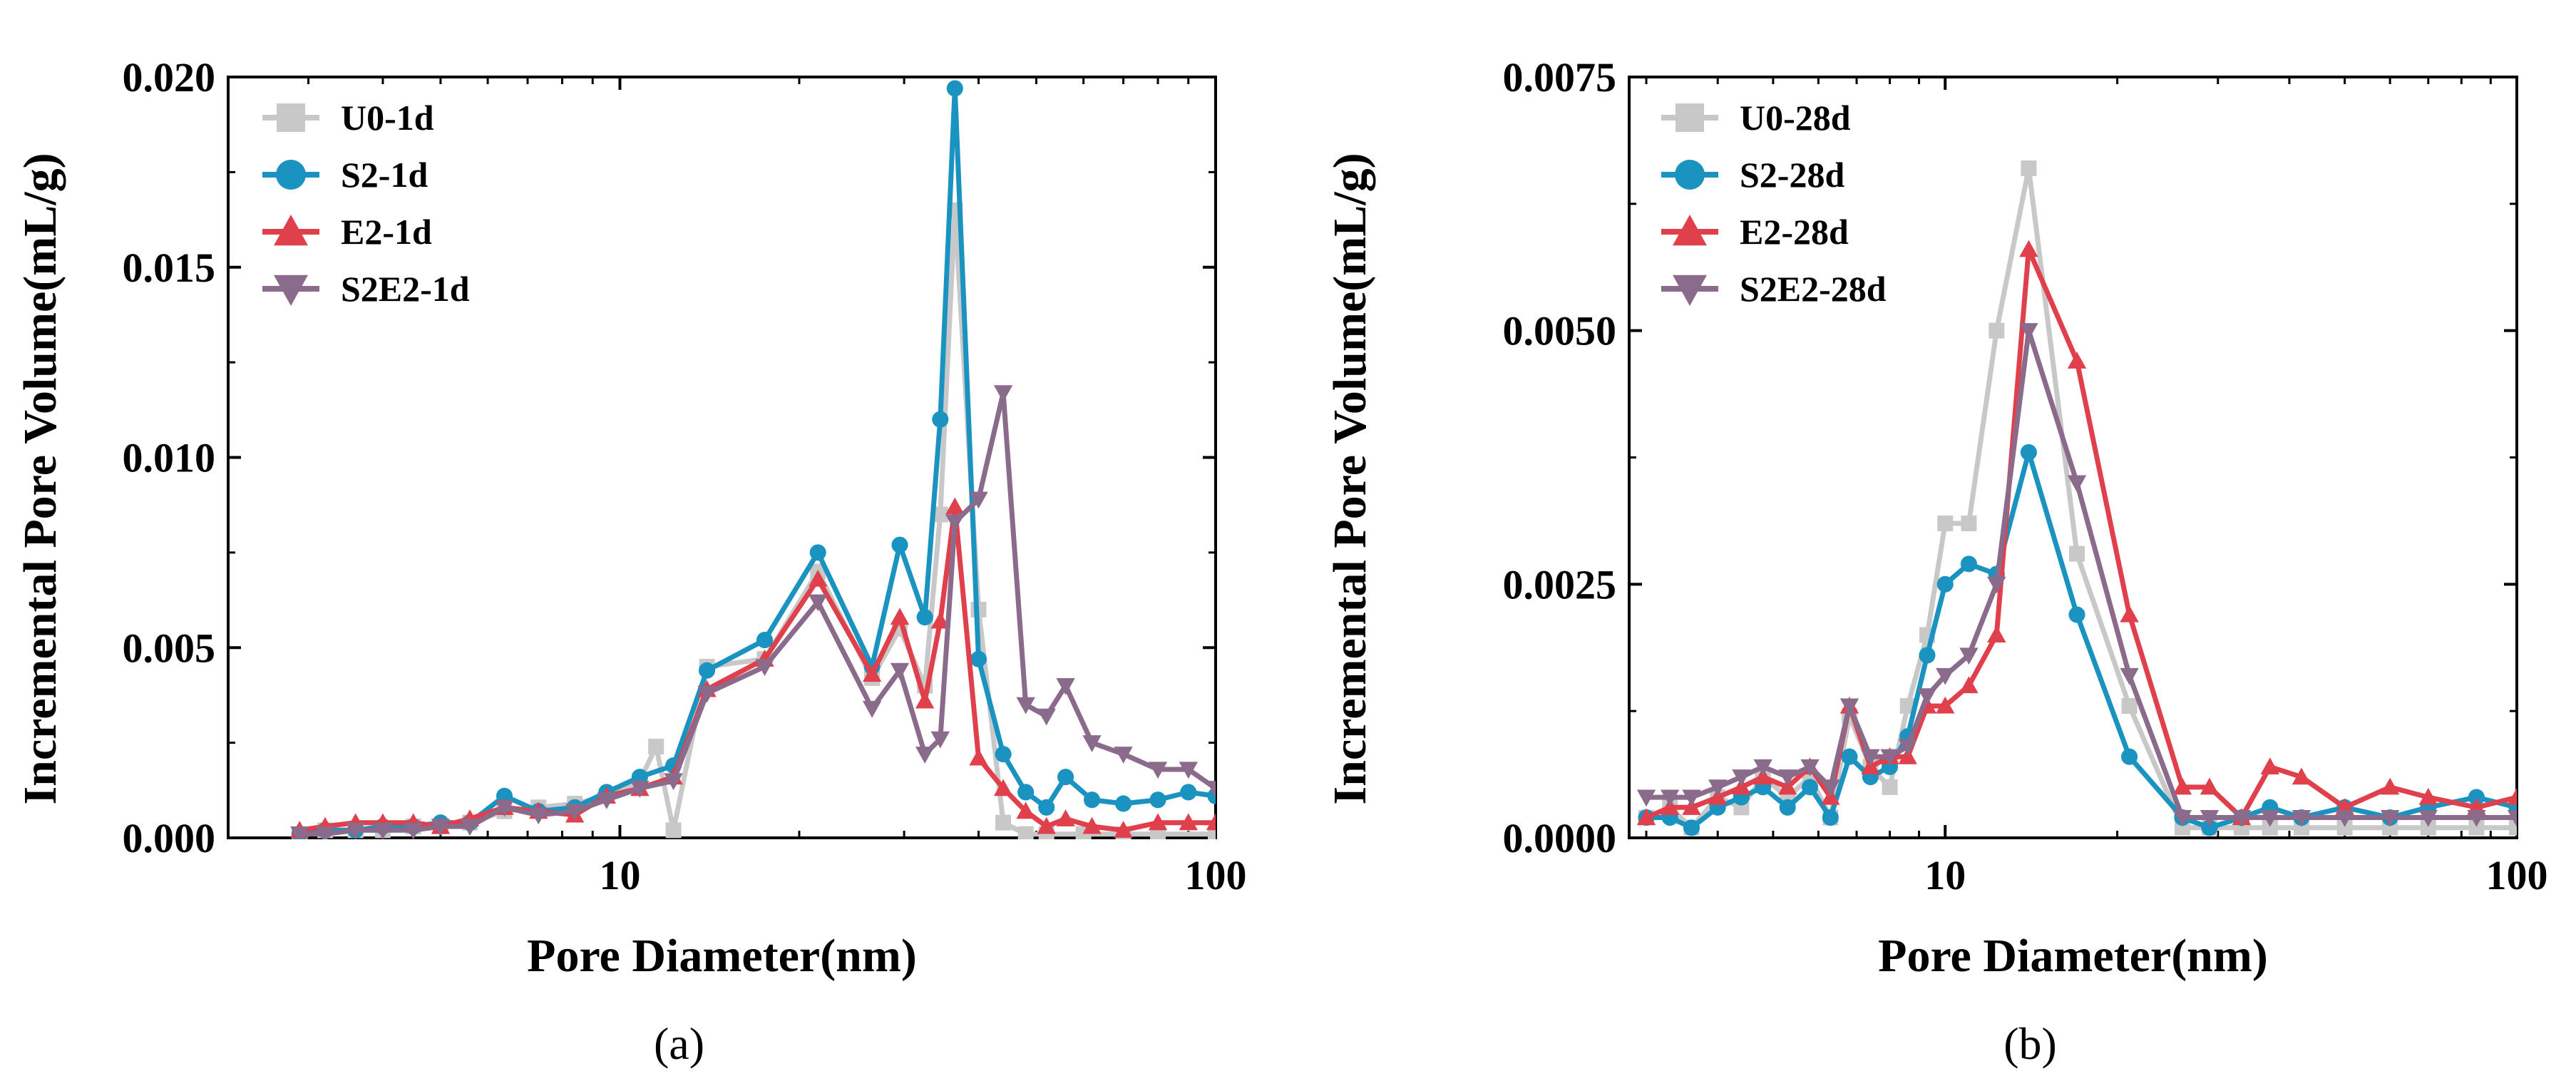  What do you see at coordinates (1560, 584) in the screenshot?
I see `y-tick-label: 0.0025` at bounding box center [1560, 584].